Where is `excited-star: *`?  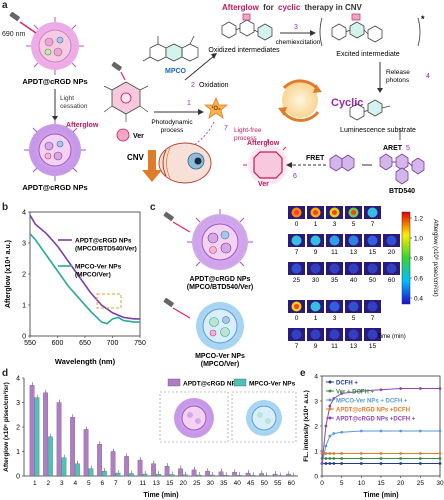
excited-star: * is located at coordinates (423, 19).